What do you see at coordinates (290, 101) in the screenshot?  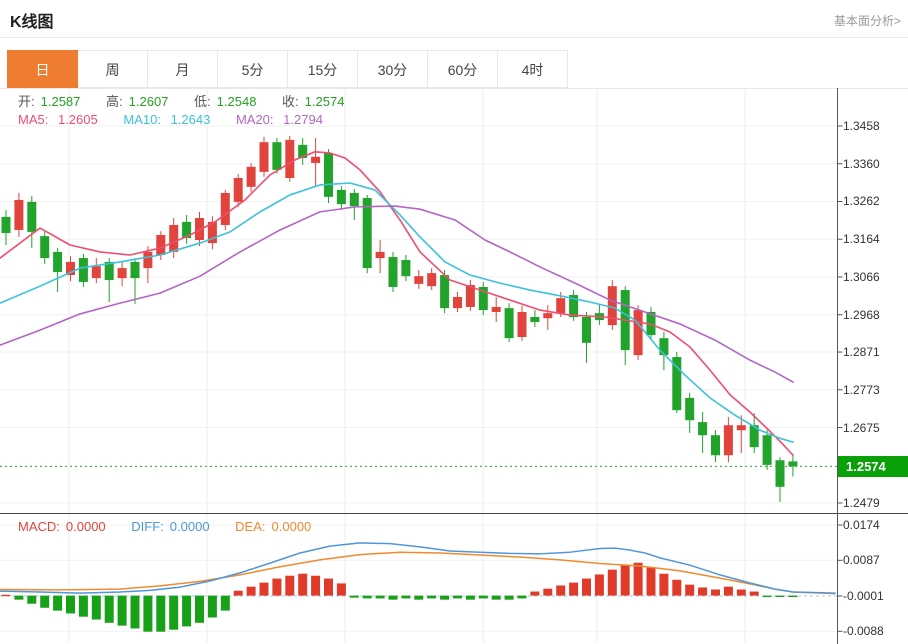 I see `close-label: 收:` at bounding box center [290, 101].